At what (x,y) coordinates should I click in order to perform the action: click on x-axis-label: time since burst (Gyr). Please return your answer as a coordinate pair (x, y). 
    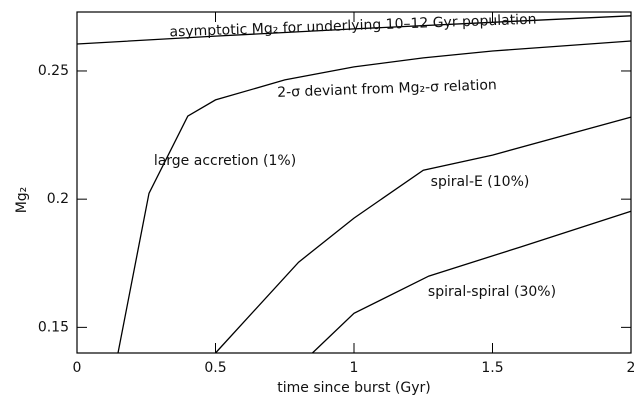
    Looking at the image, I should click on (353, 388).